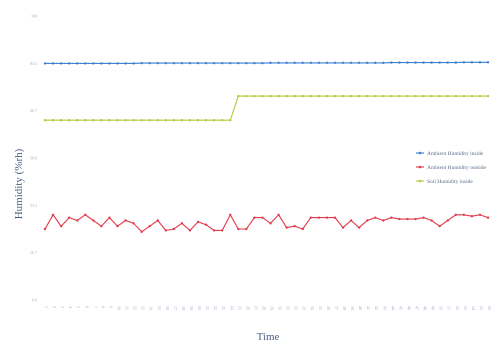 This screenshot has width=494, height=346. Describe the element at coordinates (167, 308) in the screenshot. I see `x-tick-label: 16` at that location.